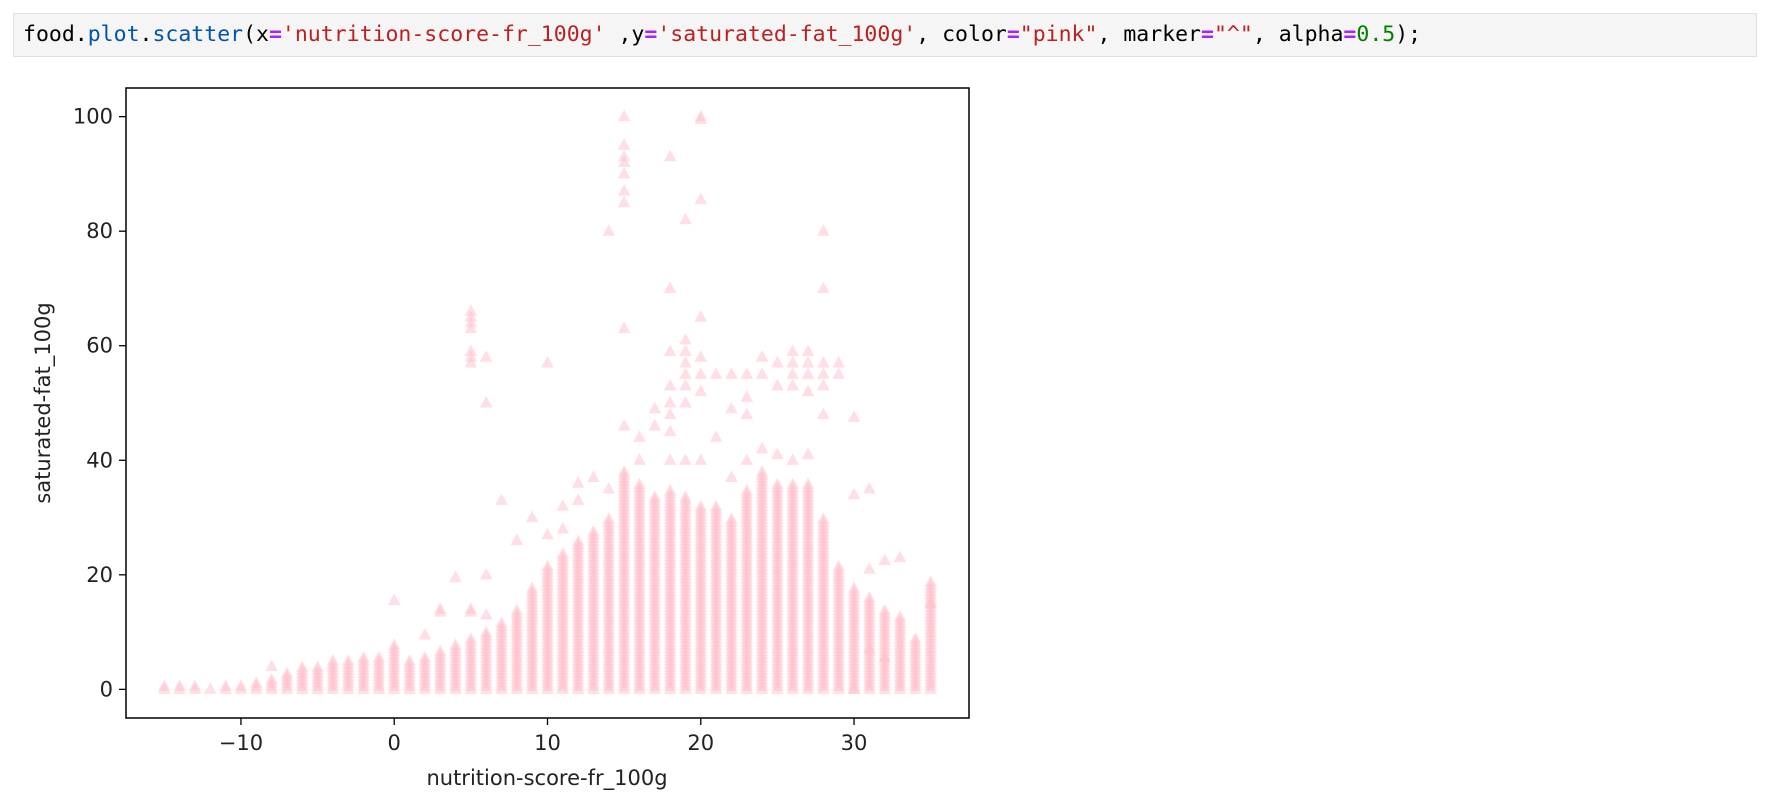 The image size is (1774, 812). I want to click on code-token: , marker, so click(1149, 34).